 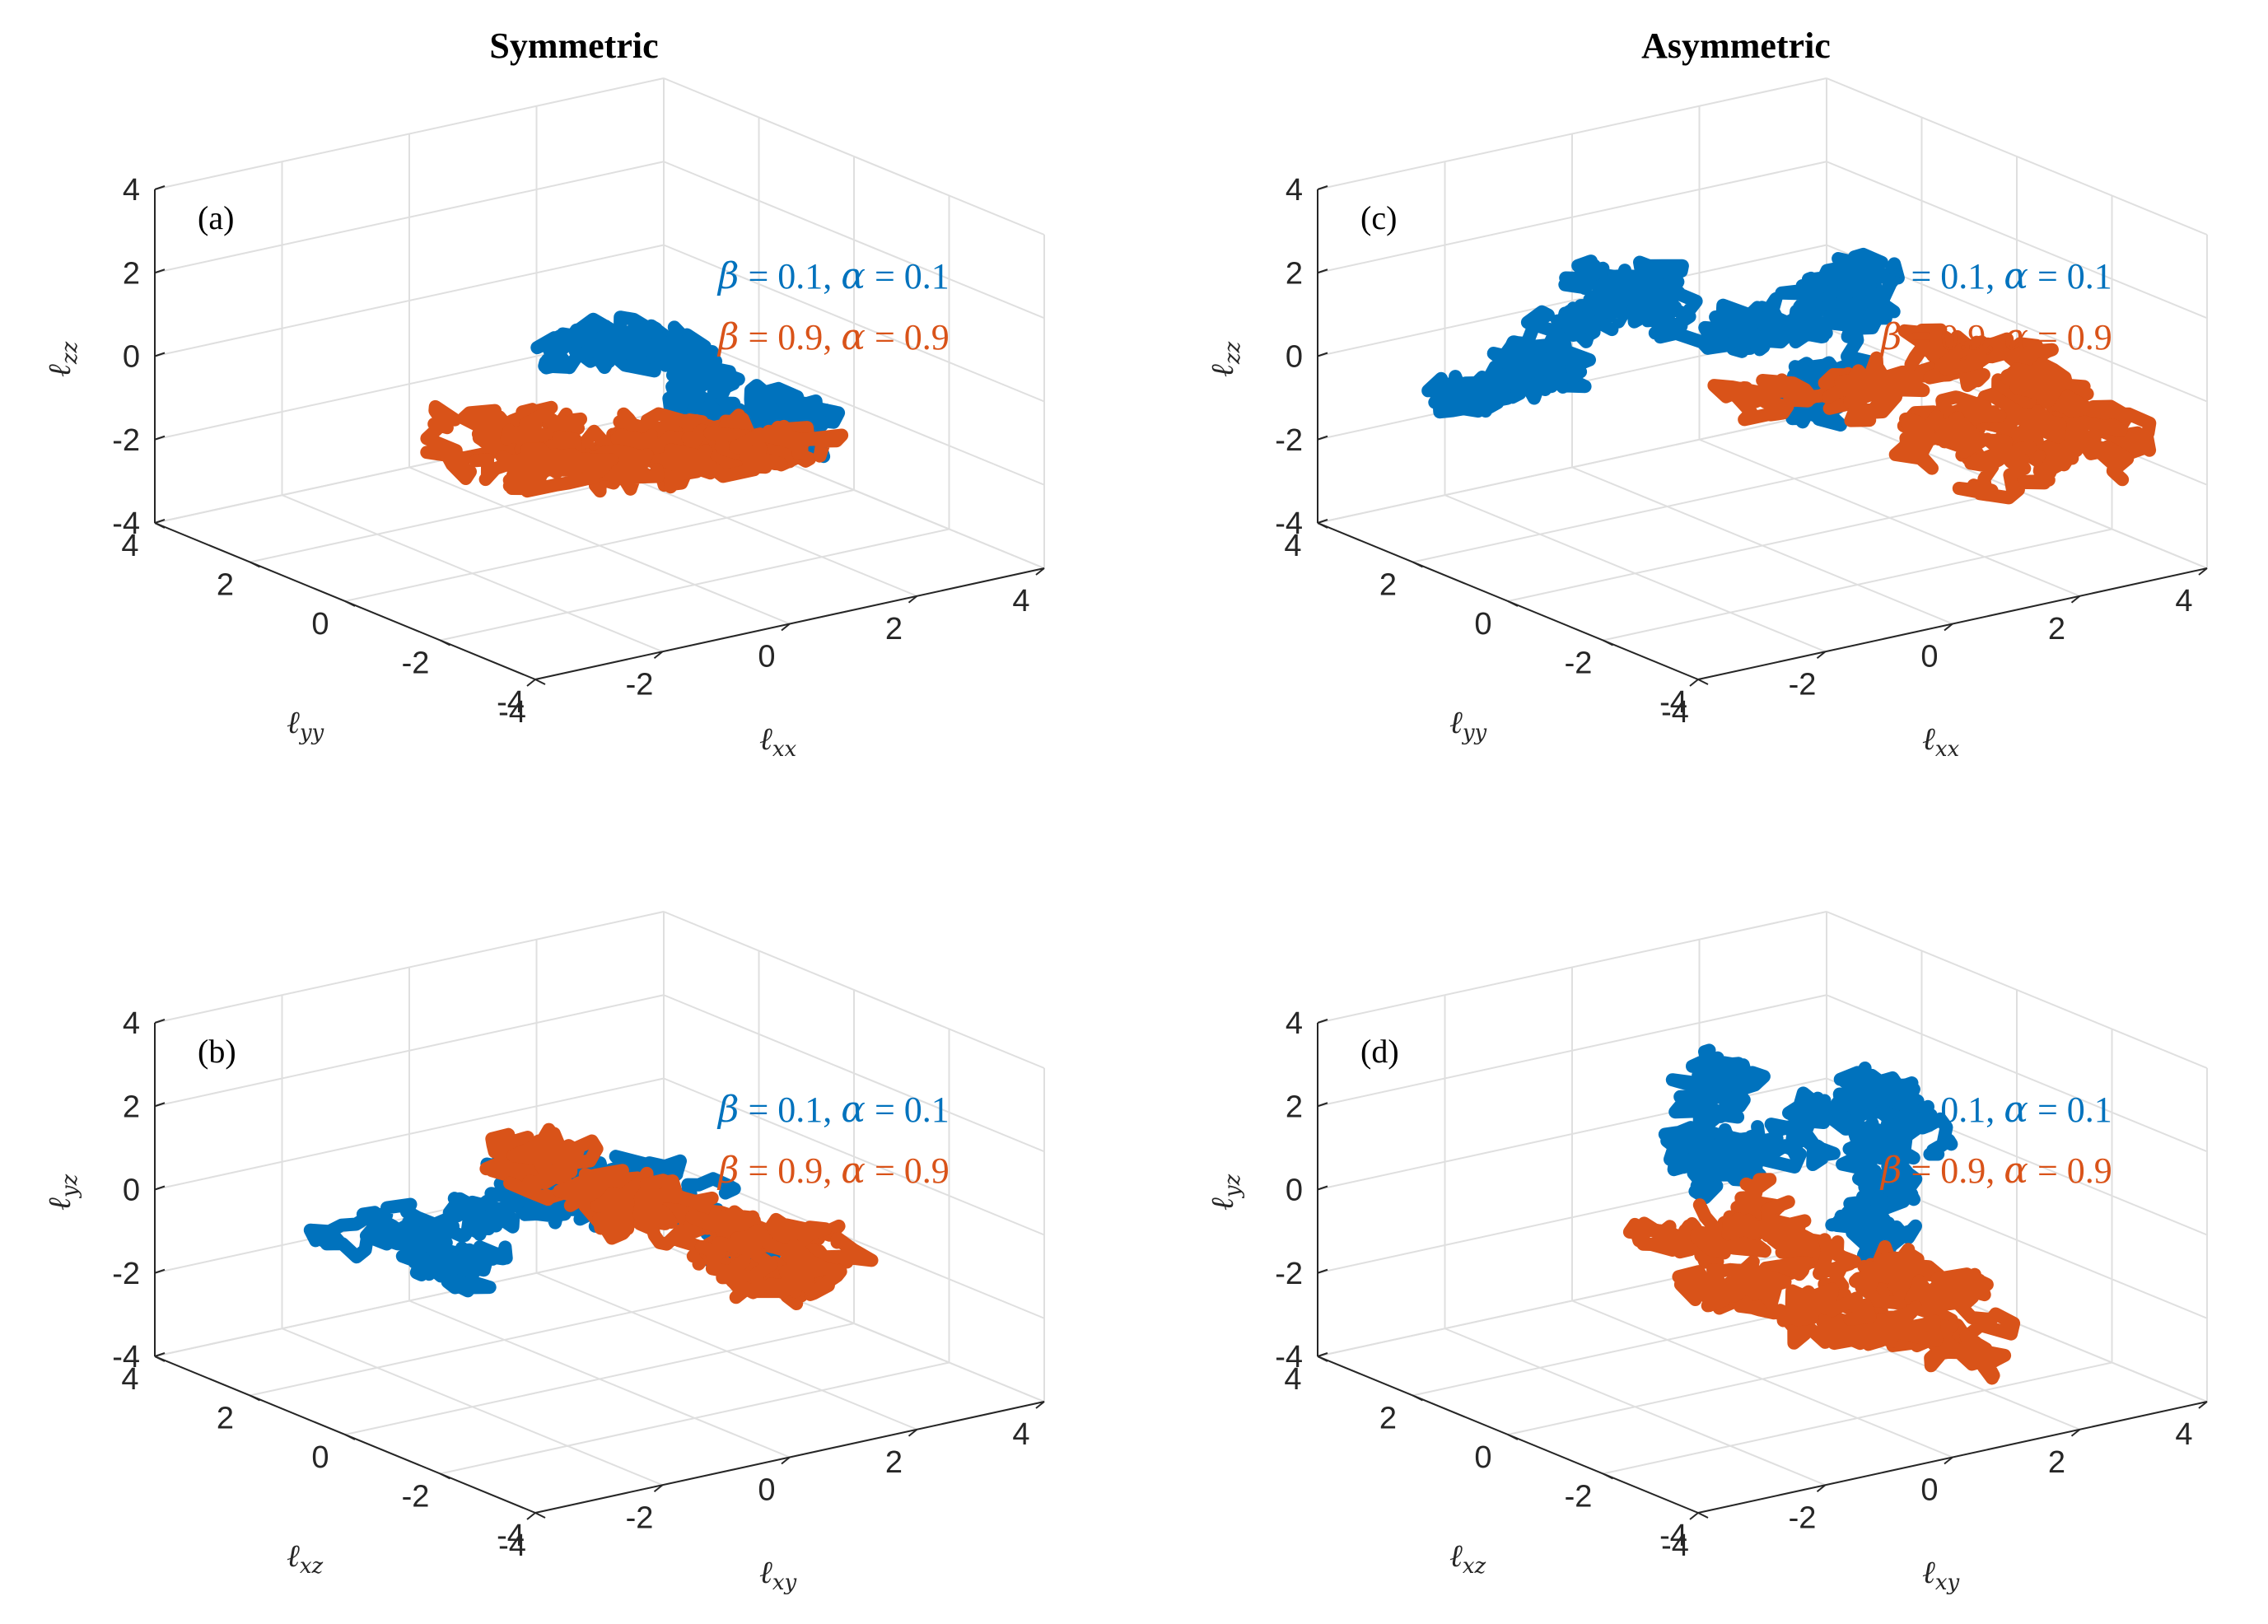 What do you see at coordinates (1378, 217) in the screenshot?
I see `panel-label: (c)` at bounding box center [1378, 217].